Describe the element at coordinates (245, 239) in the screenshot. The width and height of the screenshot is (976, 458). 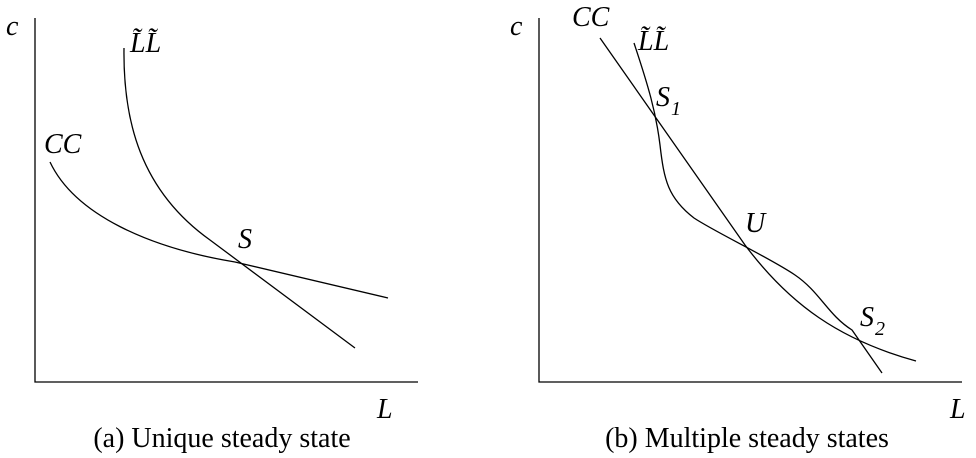
I see `panel-a-intersection-label: S` at that location.